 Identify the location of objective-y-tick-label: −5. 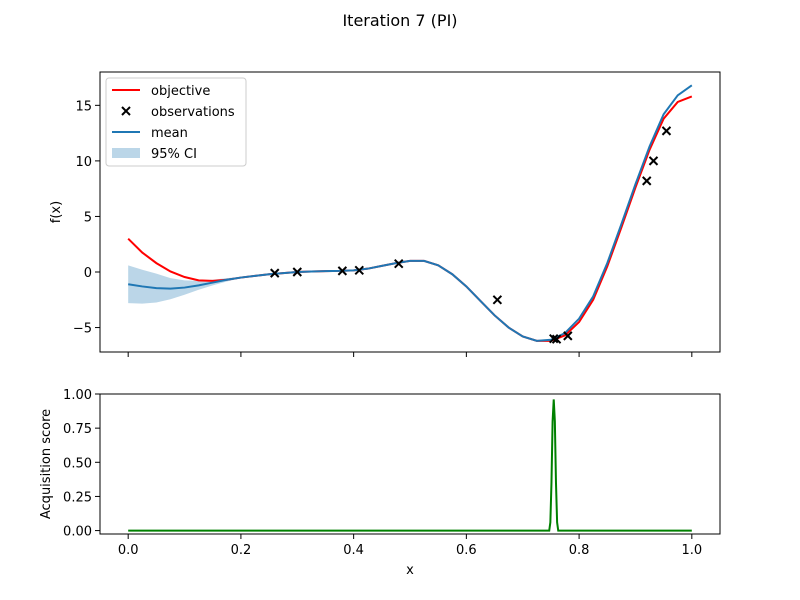
(82, 329).